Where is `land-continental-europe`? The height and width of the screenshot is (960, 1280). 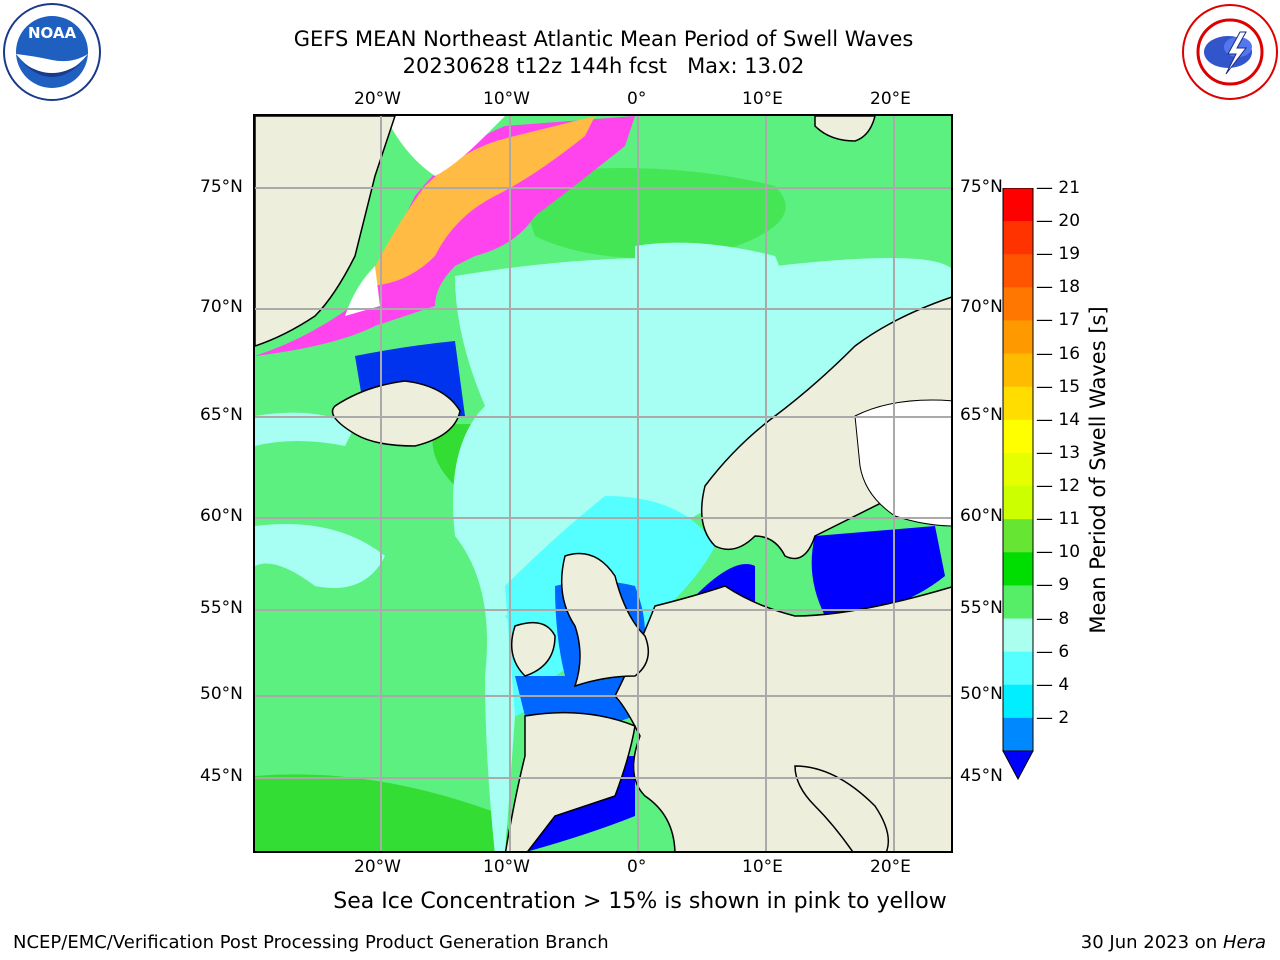
land-continental-europe is located at coordinates (782, 718).